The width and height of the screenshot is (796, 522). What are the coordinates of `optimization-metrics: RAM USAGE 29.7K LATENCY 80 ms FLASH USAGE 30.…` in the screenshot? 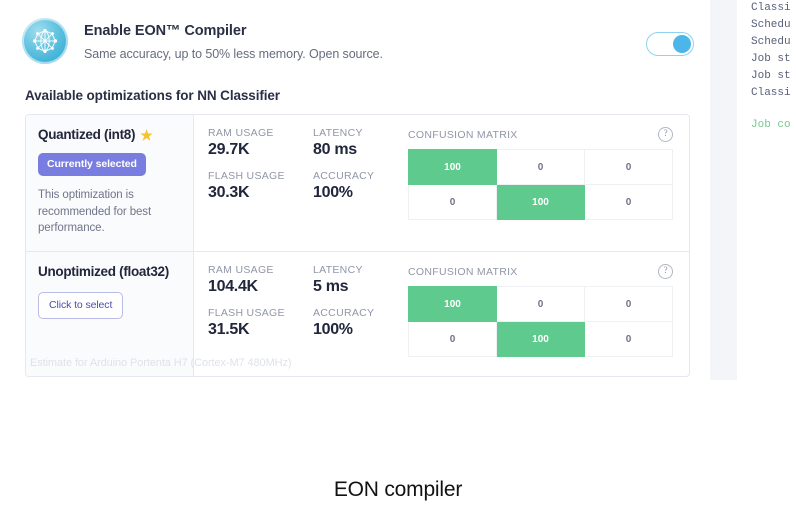 It's located at (300, 183).